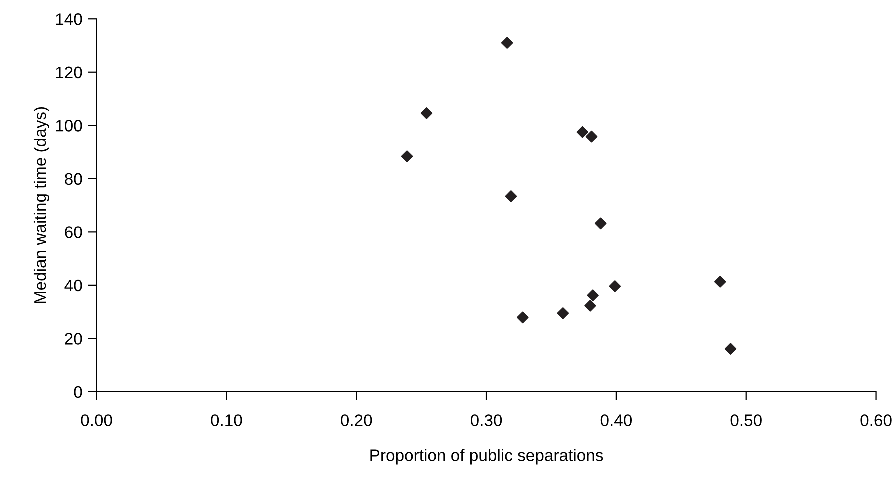 The height and width of the screenshot is (478, 896). I want to click on y-tick-label: 20, so click(73, 339).